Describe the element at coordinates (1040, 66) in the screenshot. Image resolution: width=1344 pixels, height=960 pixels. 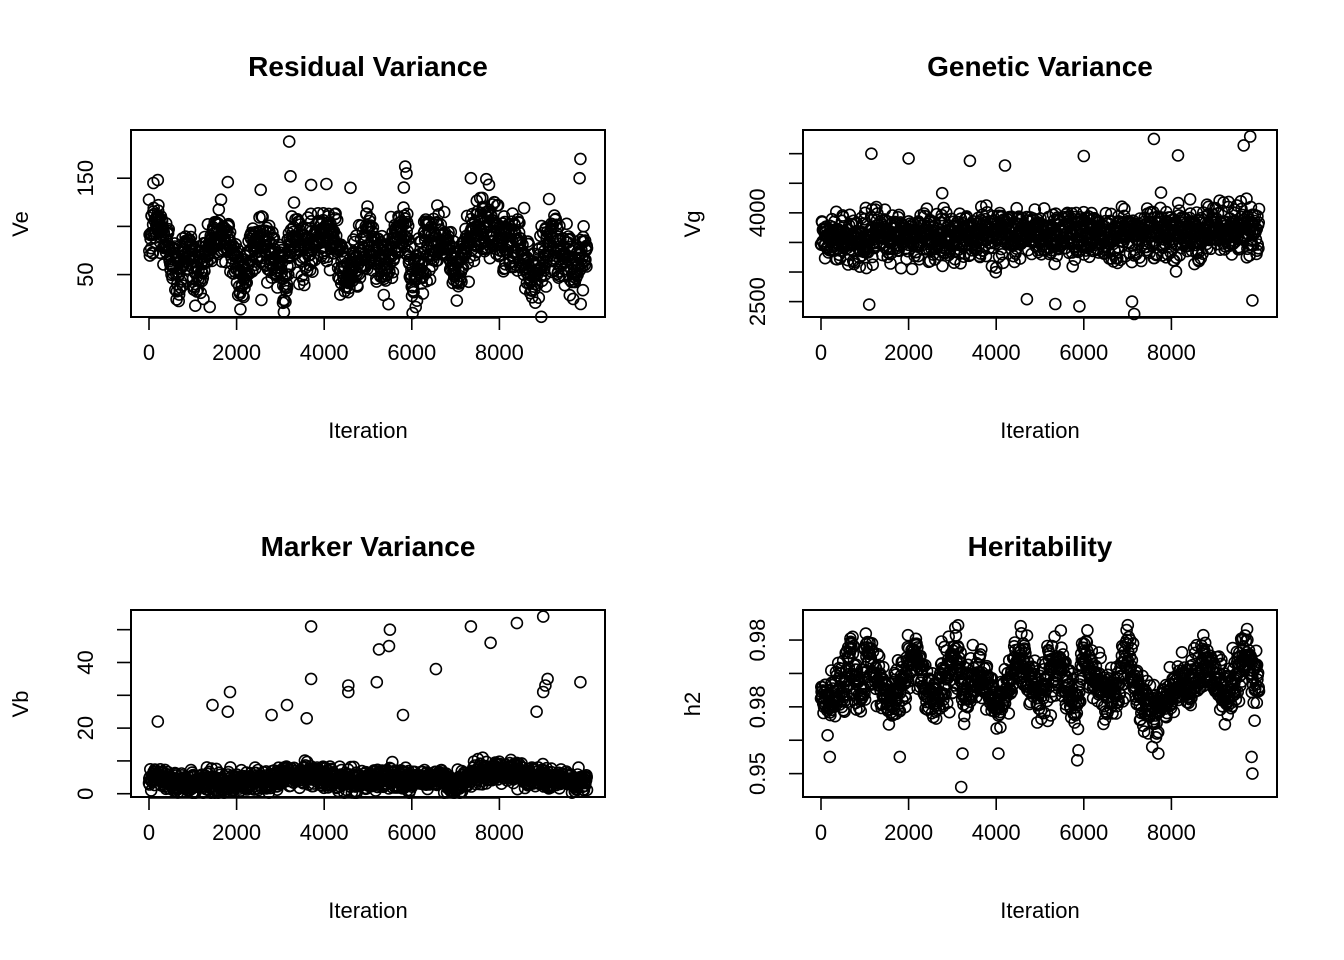
I see `chart-title: Genetic Variance` at that location.